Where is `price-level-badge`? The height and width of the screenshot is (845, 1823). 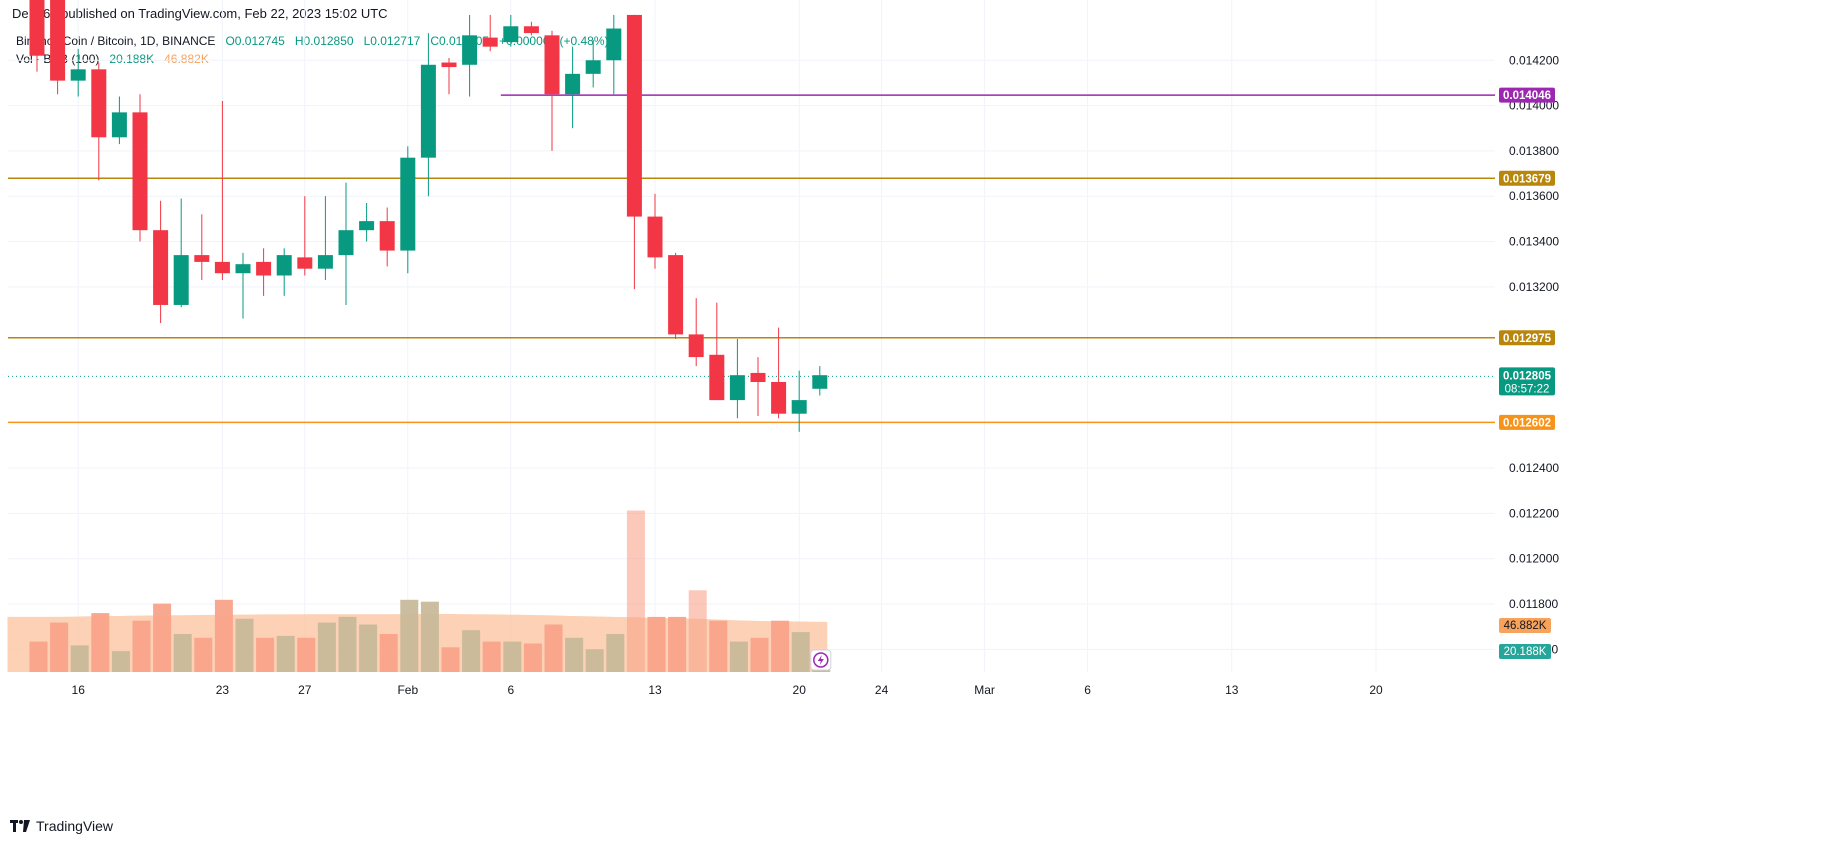 price-level-badge is located at coordinates (1527, 338).